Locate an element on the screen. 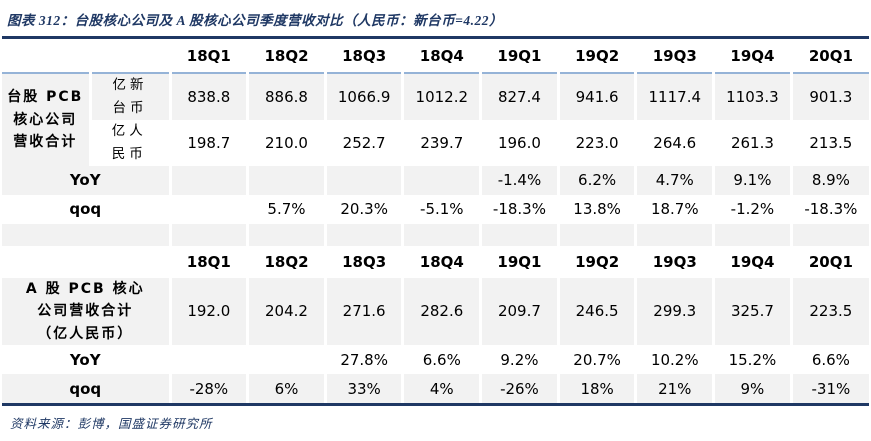 This screenshot has width=871, height=441. value-cell: -28% is located at coordinates (208, 389).